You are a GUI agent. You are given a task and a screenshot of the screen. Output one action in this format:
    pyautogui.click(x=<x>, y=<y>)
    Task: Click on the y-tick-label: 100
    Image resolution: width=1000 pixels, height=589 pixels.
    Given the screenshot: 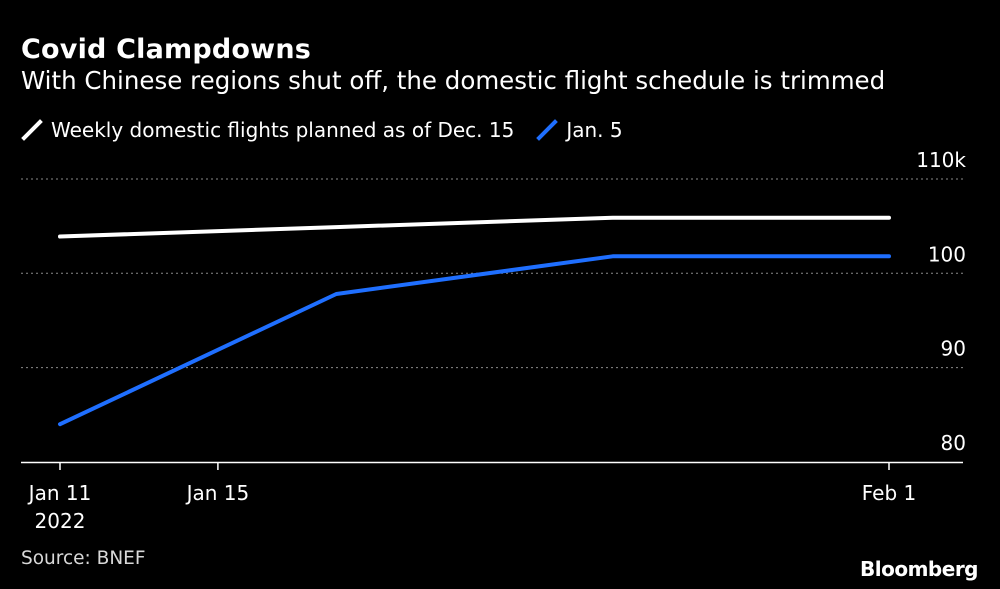 What is the action you would take?
    pyautogui.click(x=947, y=254)
    